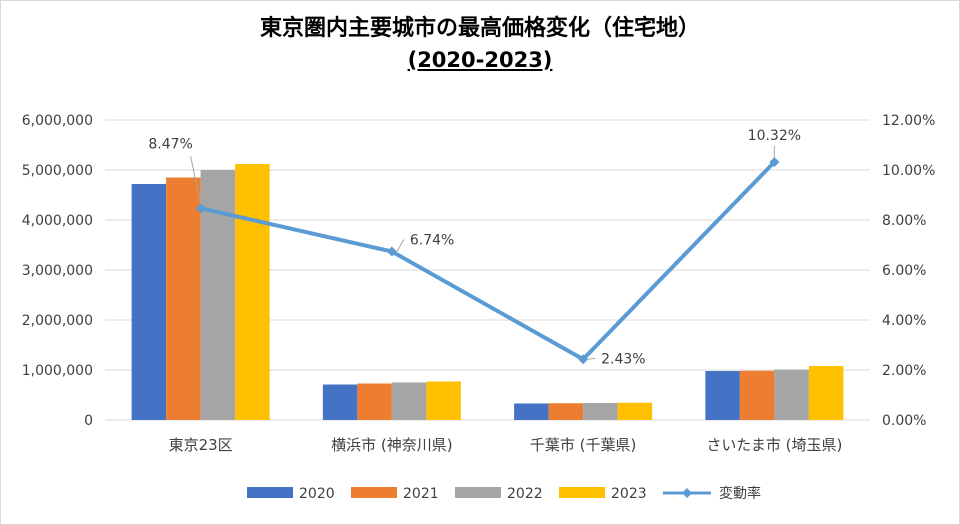  Describe the element at coordinates (908, 171) in the screenshot. I see `y-right-tick-label: 10.00%` at that location.